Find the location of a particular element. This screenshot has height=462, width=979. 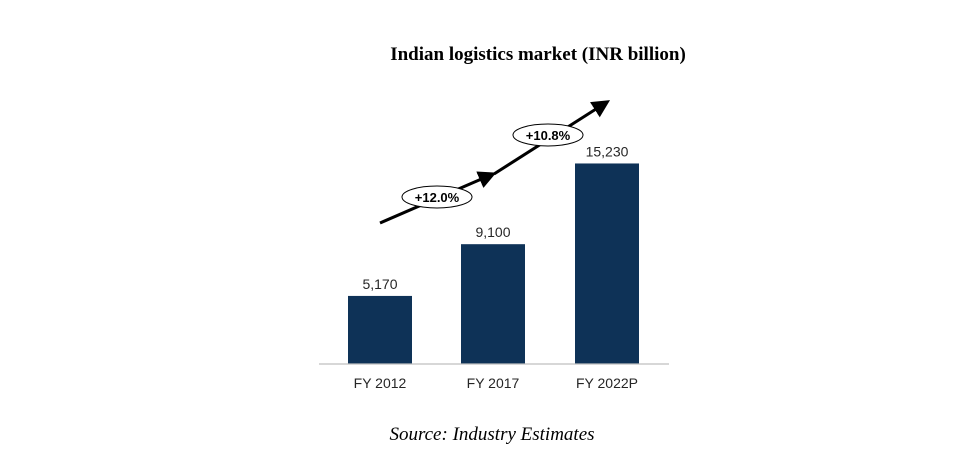

bar-value-label-1: 5,170 is located at coordinates (379, 284).